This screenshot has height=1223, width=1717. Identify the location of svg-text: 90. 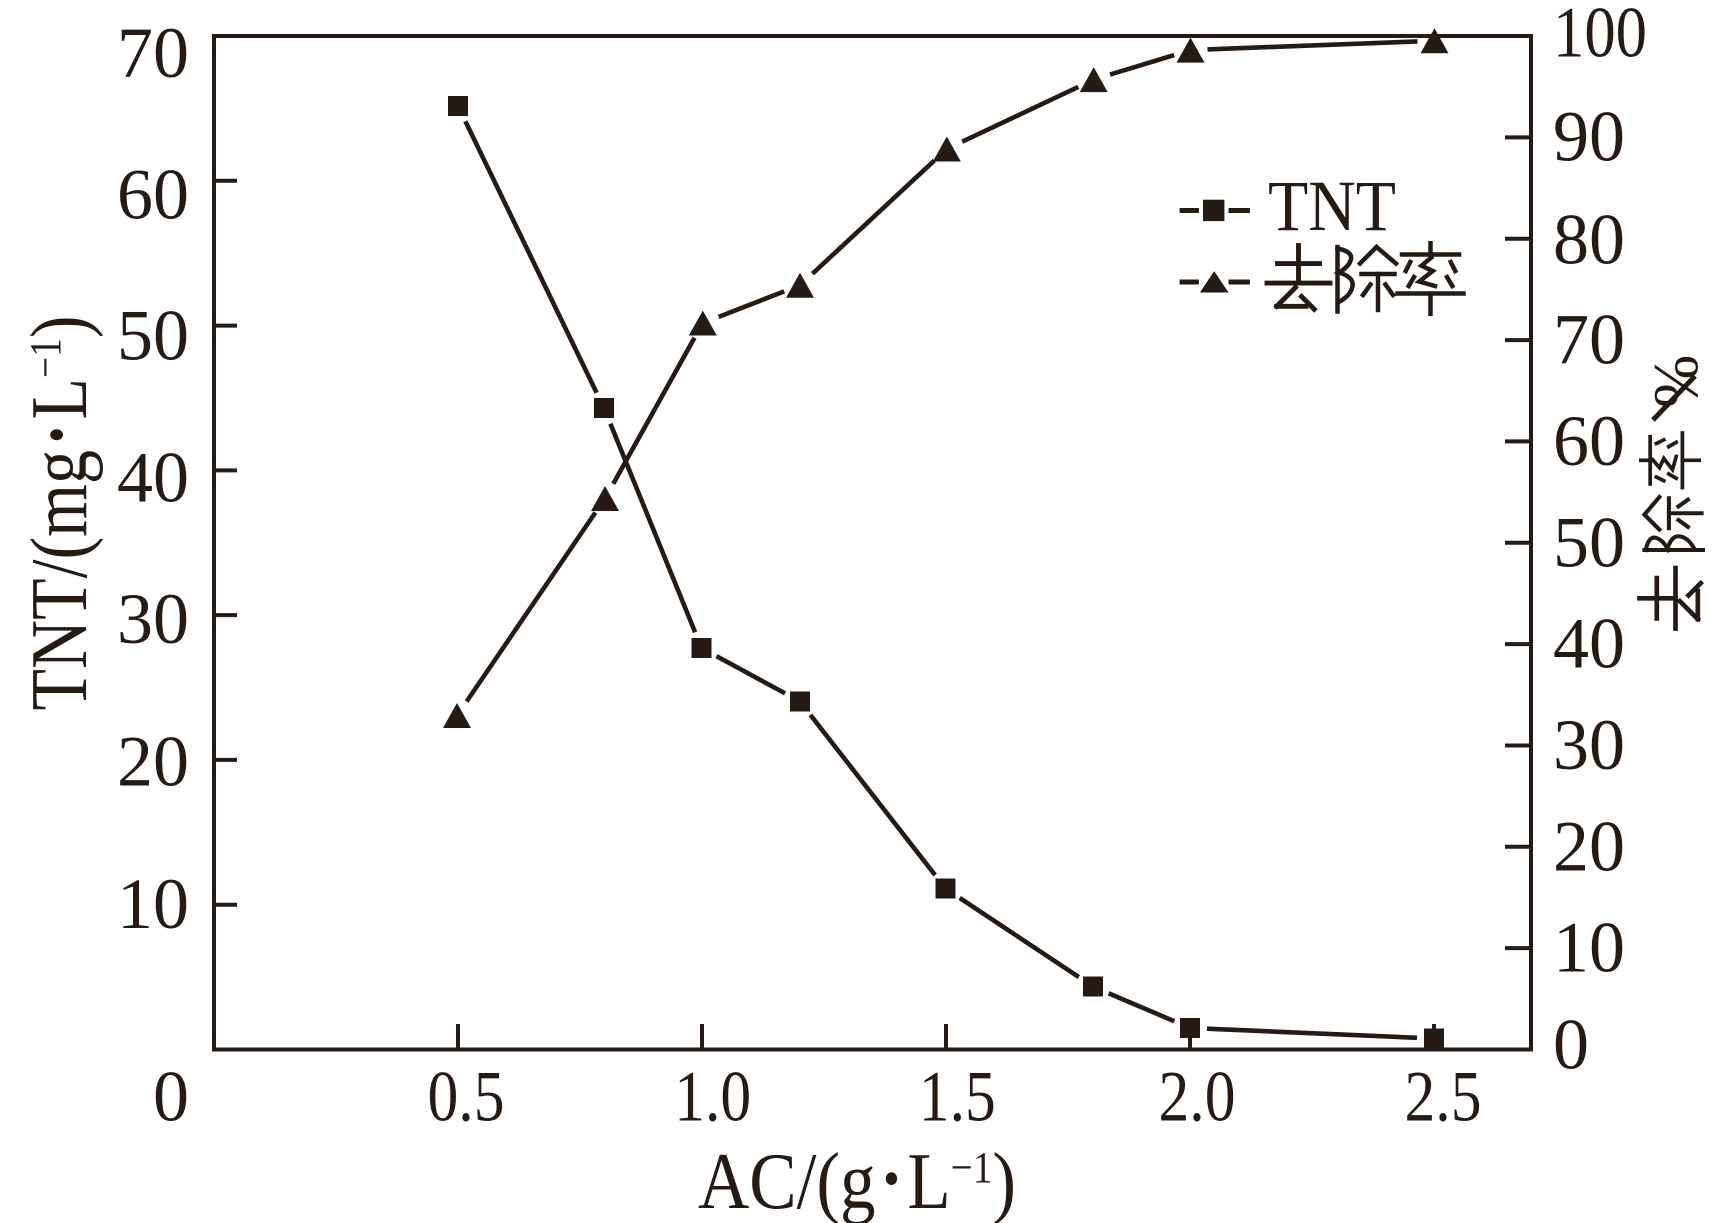
(1589, 137).